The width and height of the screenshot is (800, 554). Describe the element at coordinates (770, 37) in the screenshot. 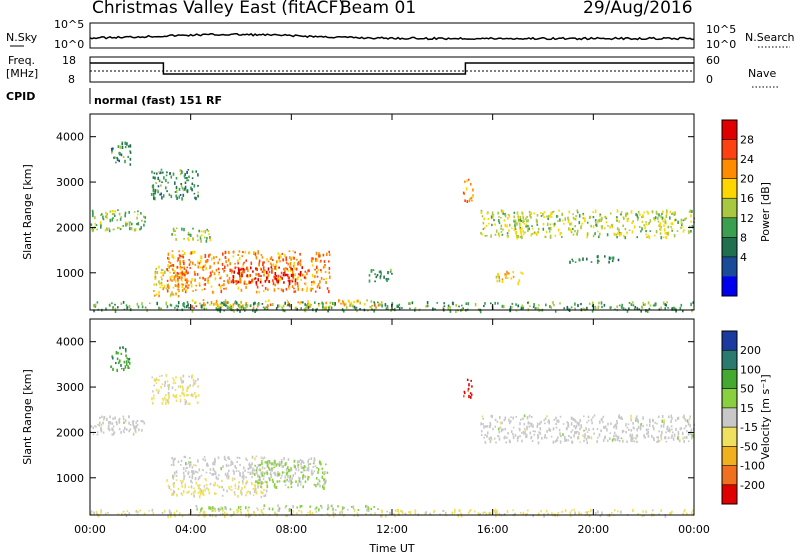

I see `noise-right-label: N.Search` at that location.